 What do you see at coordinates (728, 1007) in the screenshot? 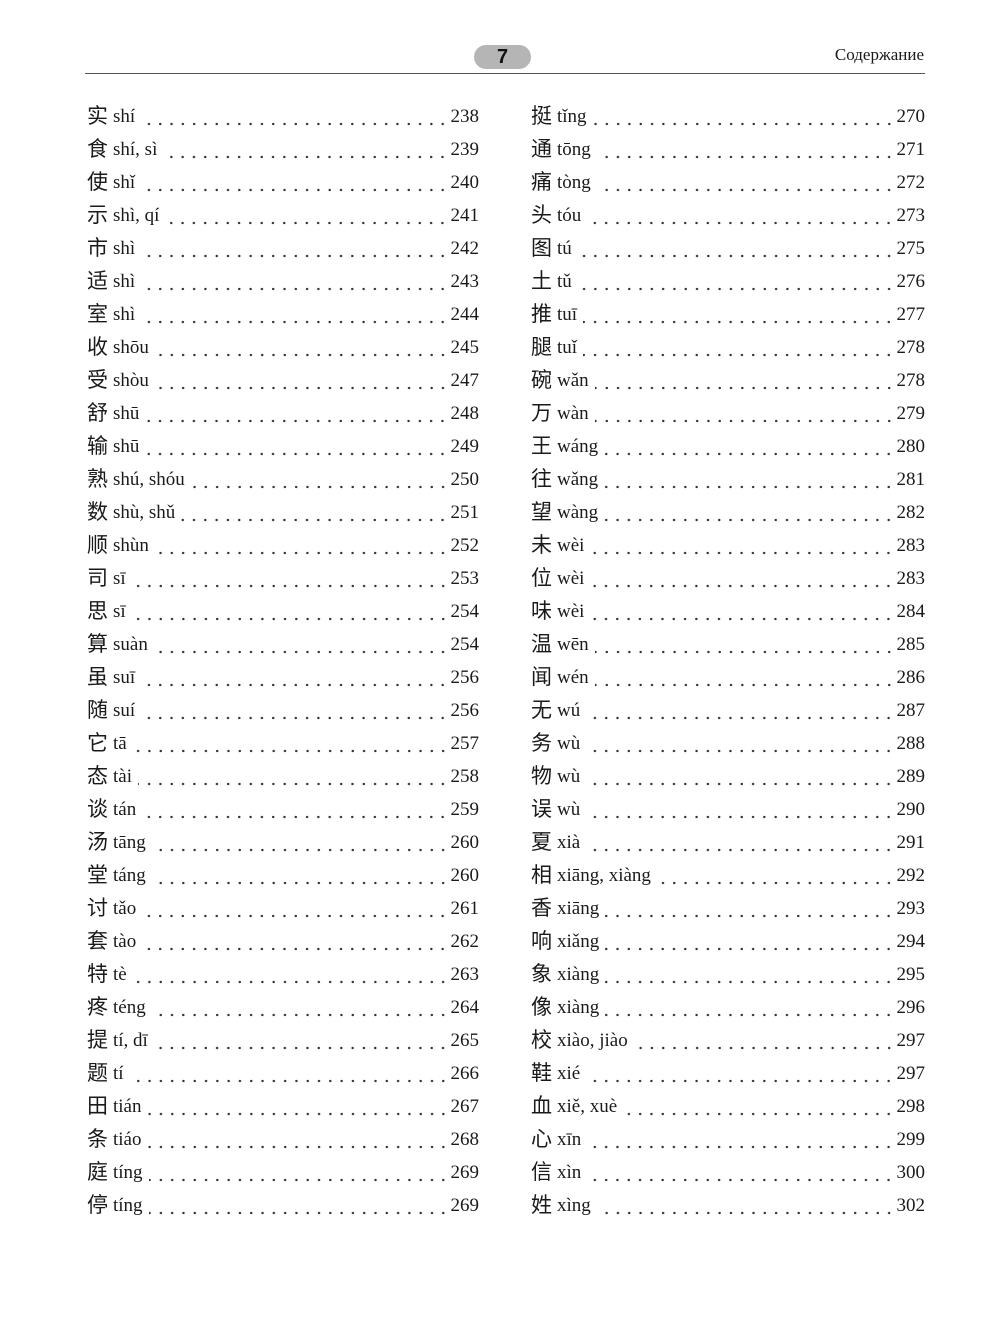
I see `toc-entry: 像 xiàng 296` at bounding box center [728, 1007].